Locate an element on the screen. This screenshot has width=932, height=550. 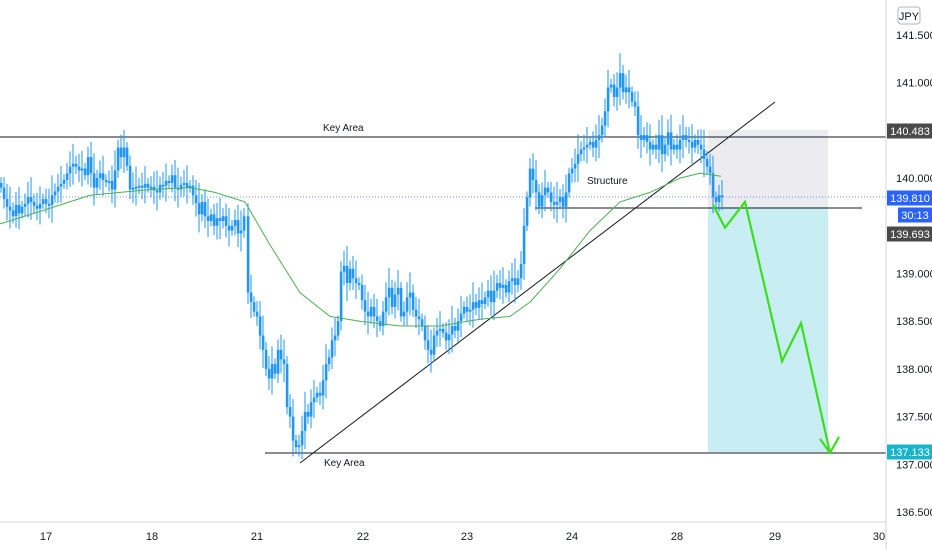
x-tick-label: 21 is located at coordinates (257, 537).